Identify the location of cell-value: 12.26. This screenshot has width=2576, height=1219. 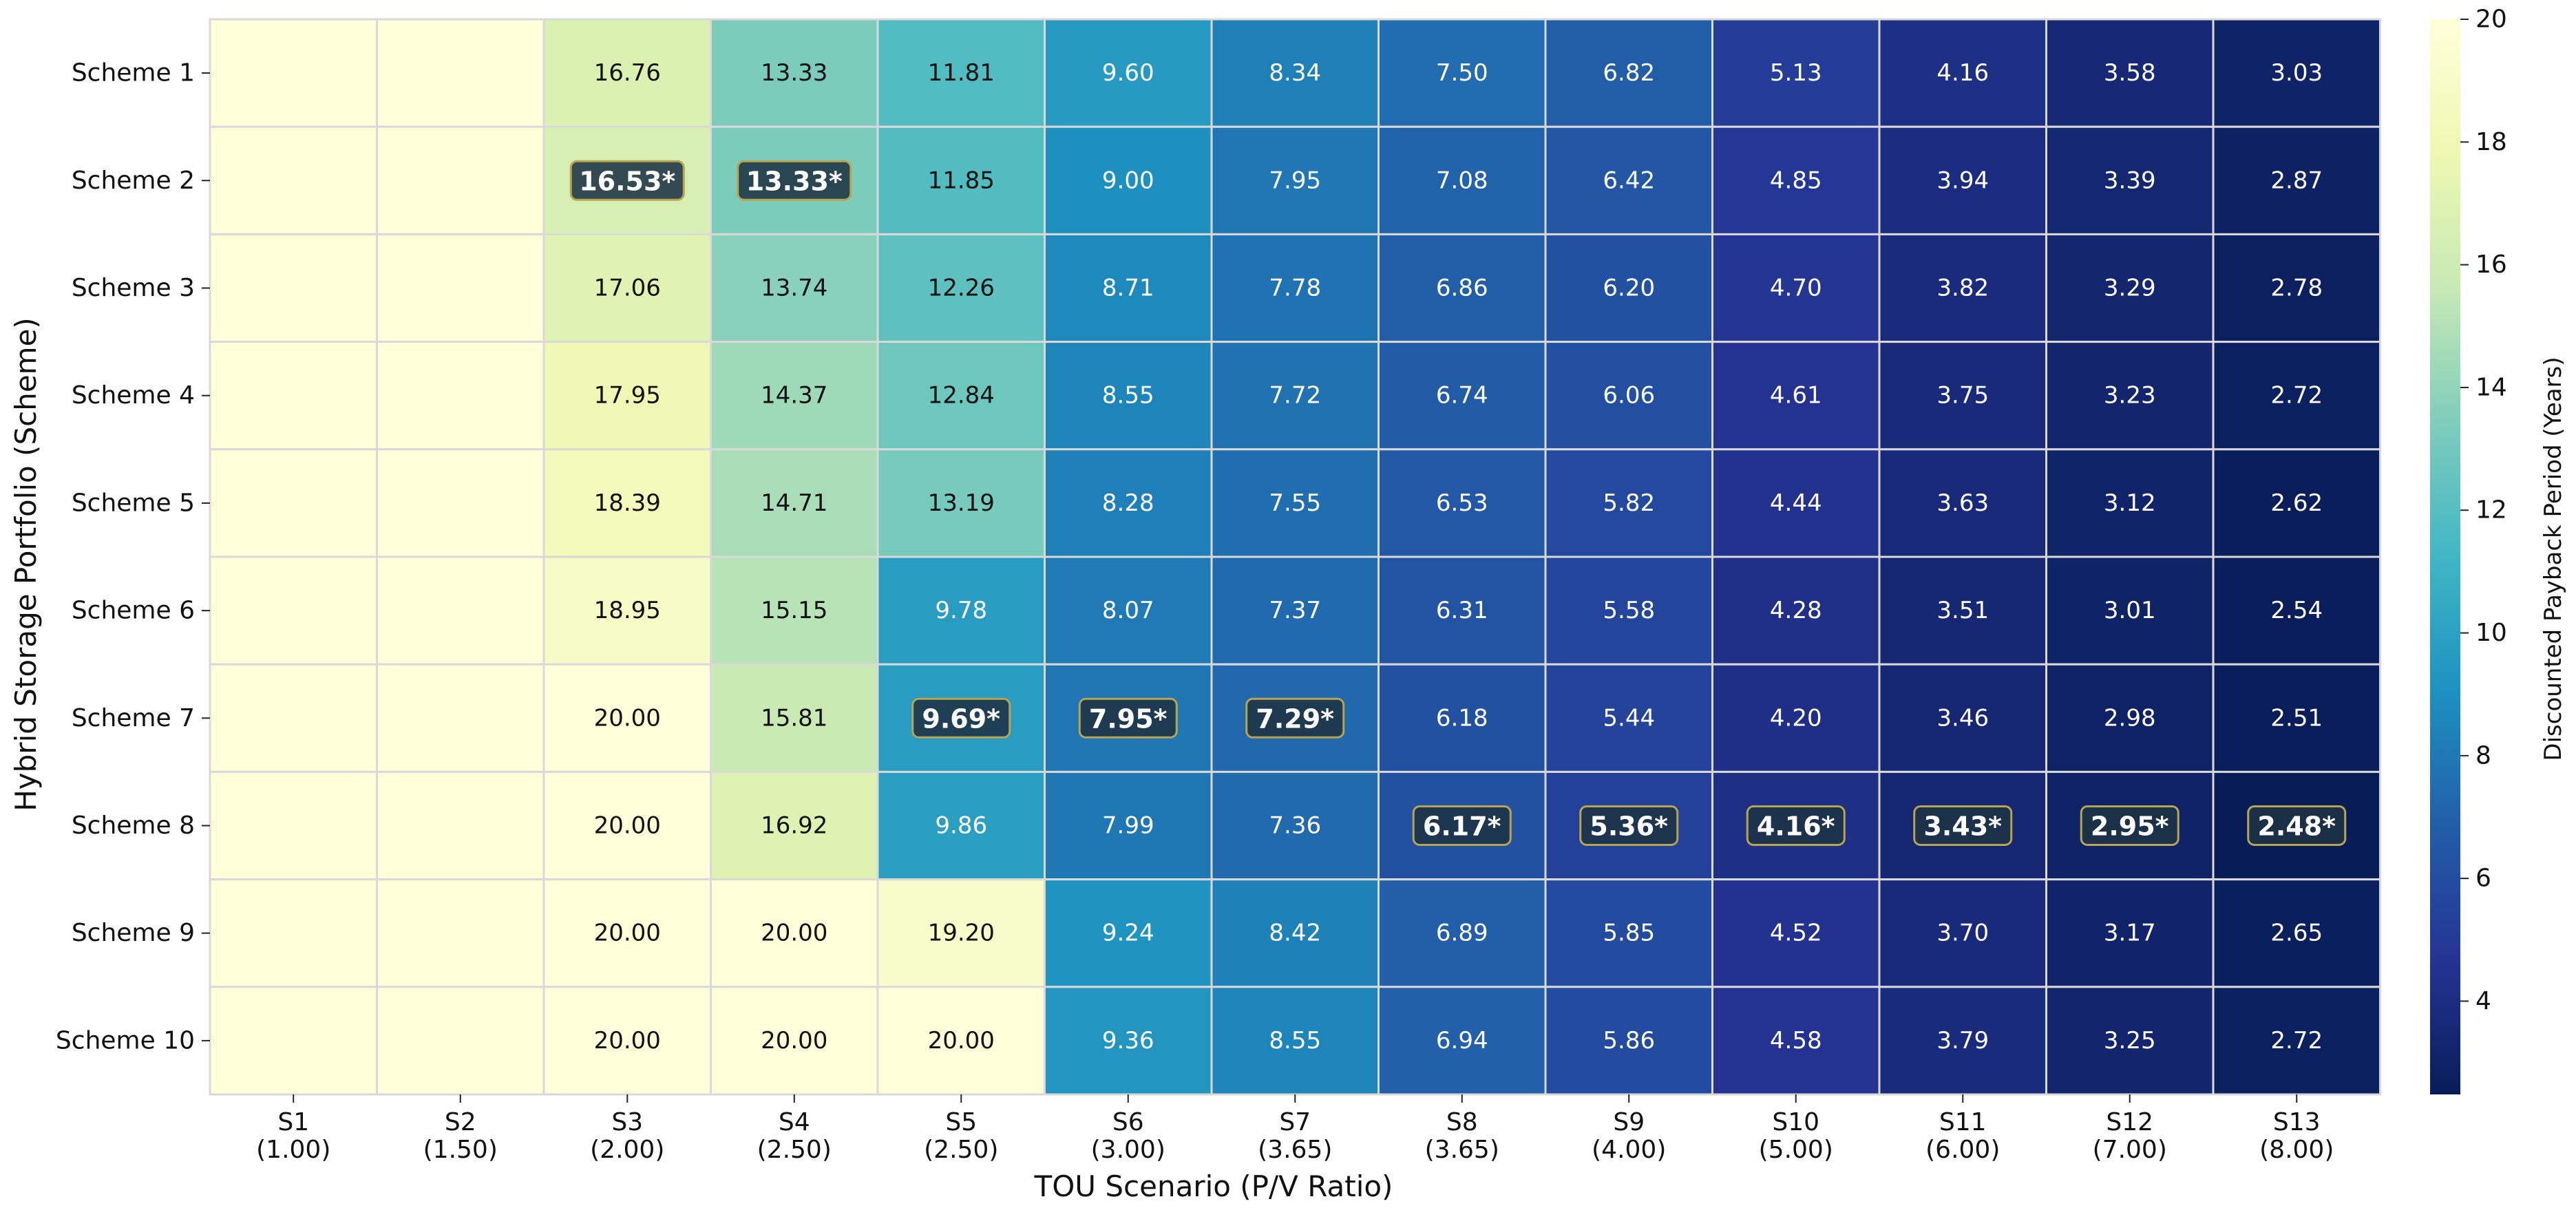
(962, 288).